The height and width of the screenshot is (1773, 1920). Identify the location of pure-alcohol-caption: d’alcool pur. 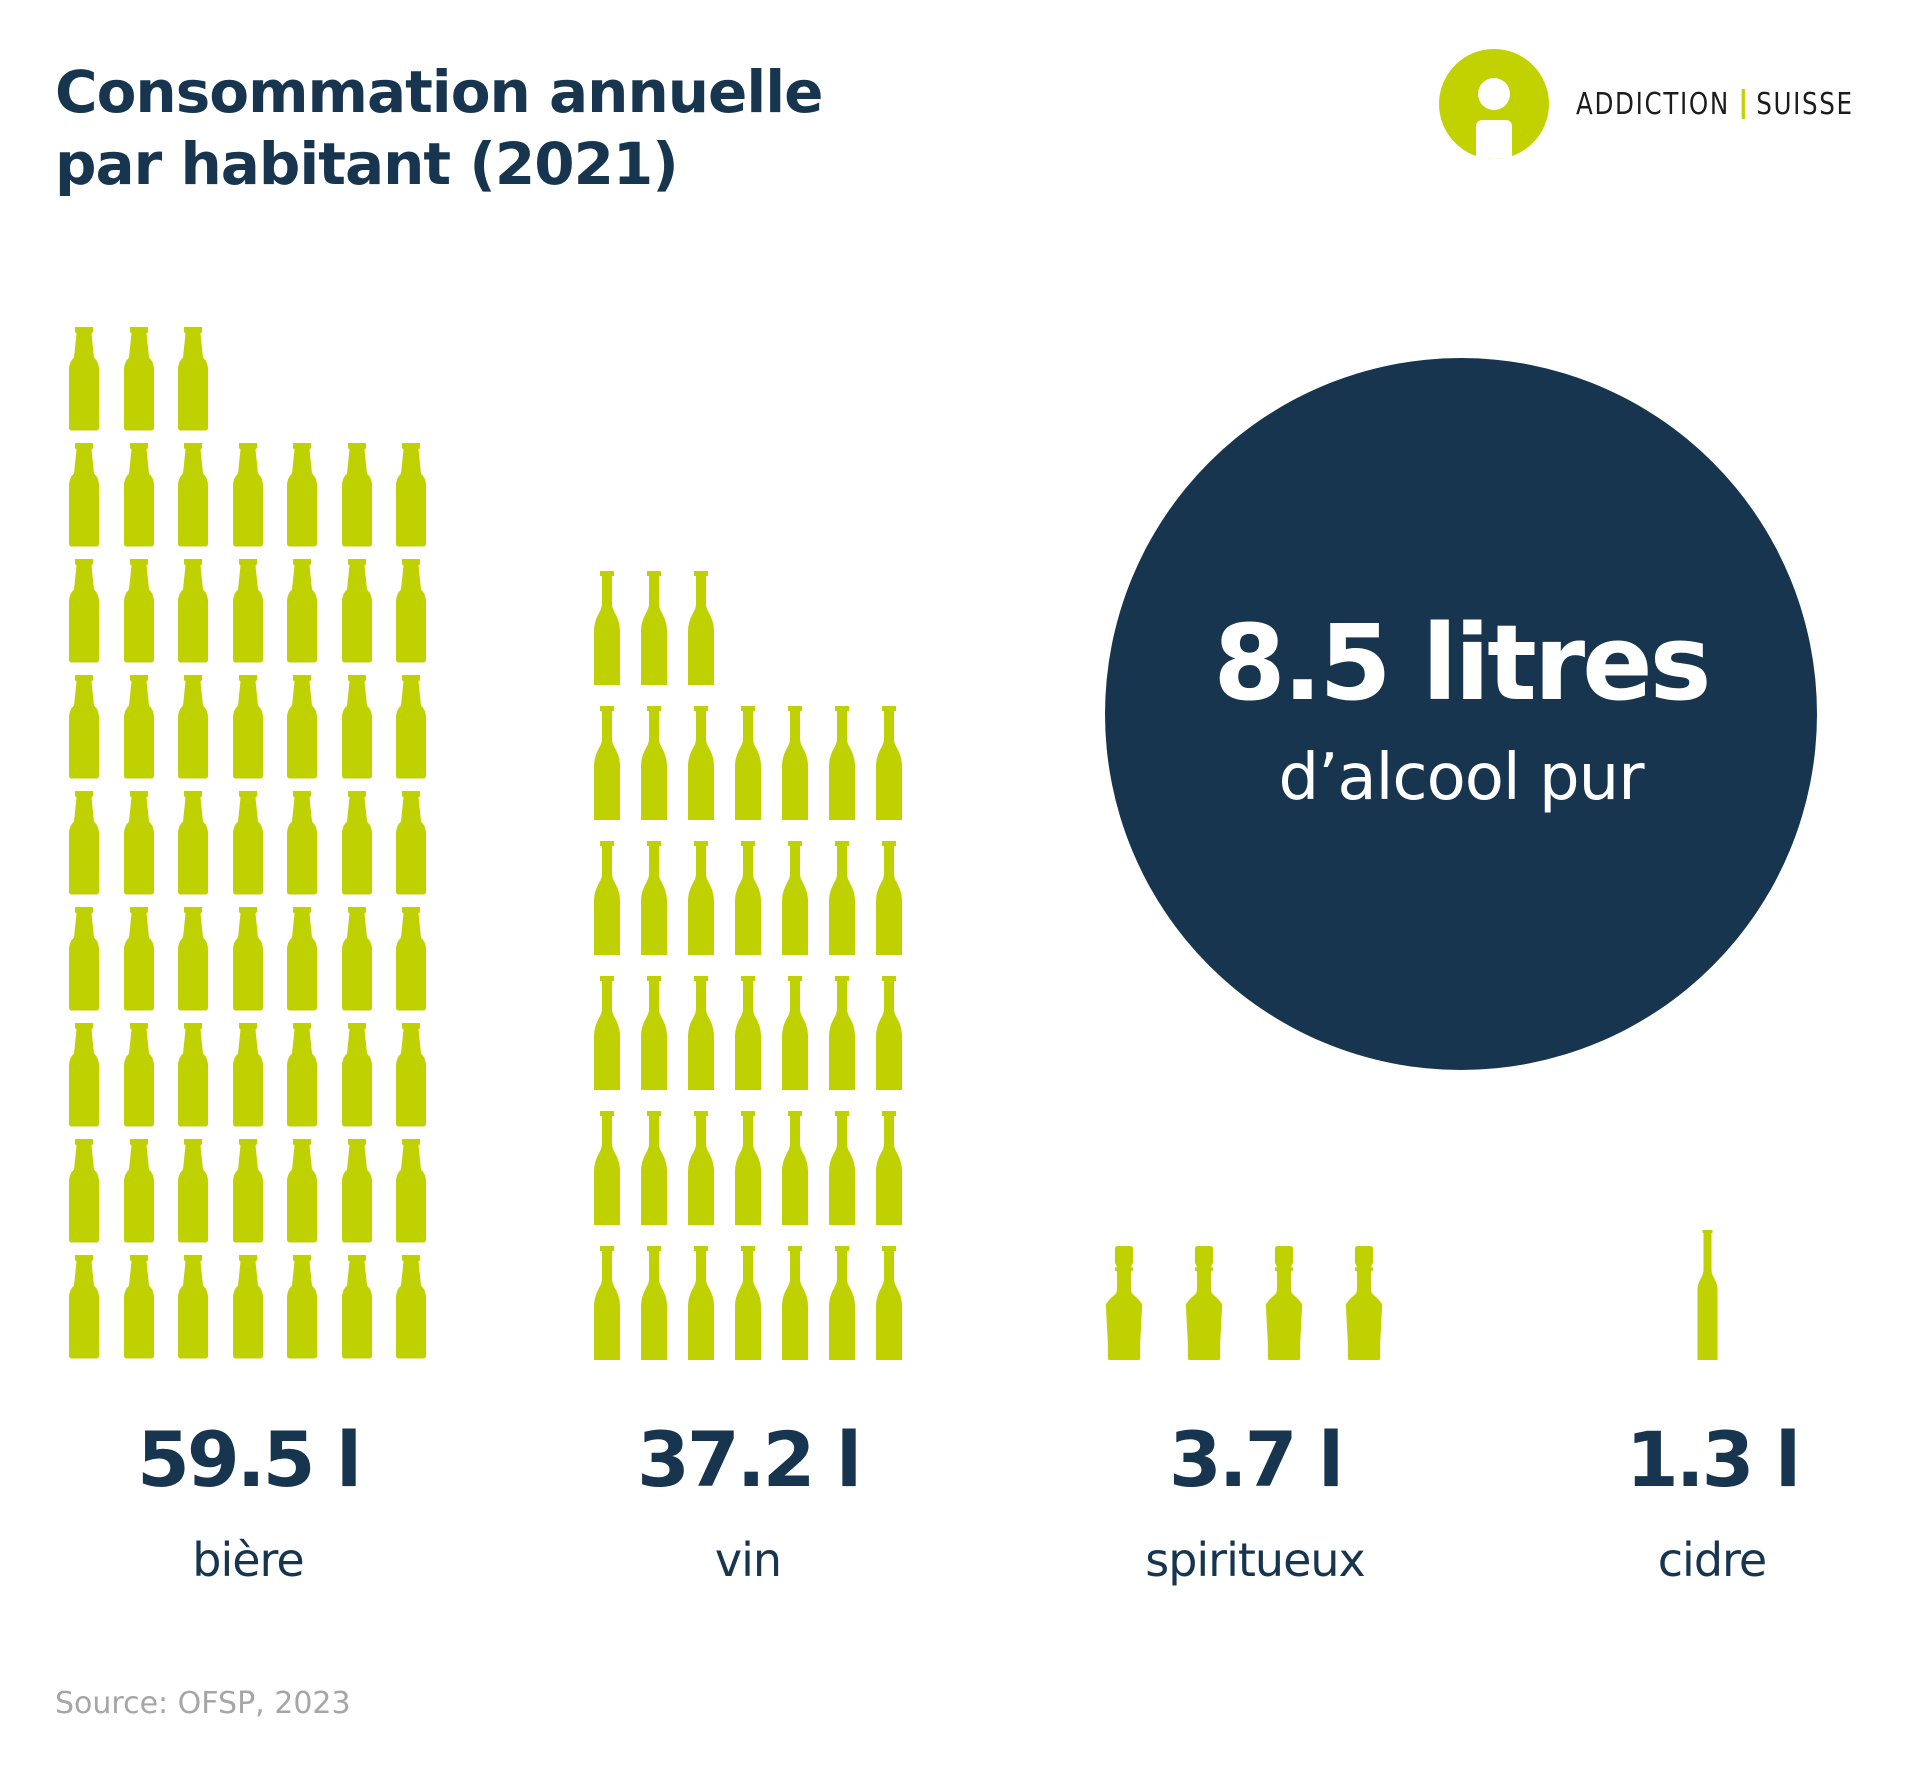
(1461, 778).